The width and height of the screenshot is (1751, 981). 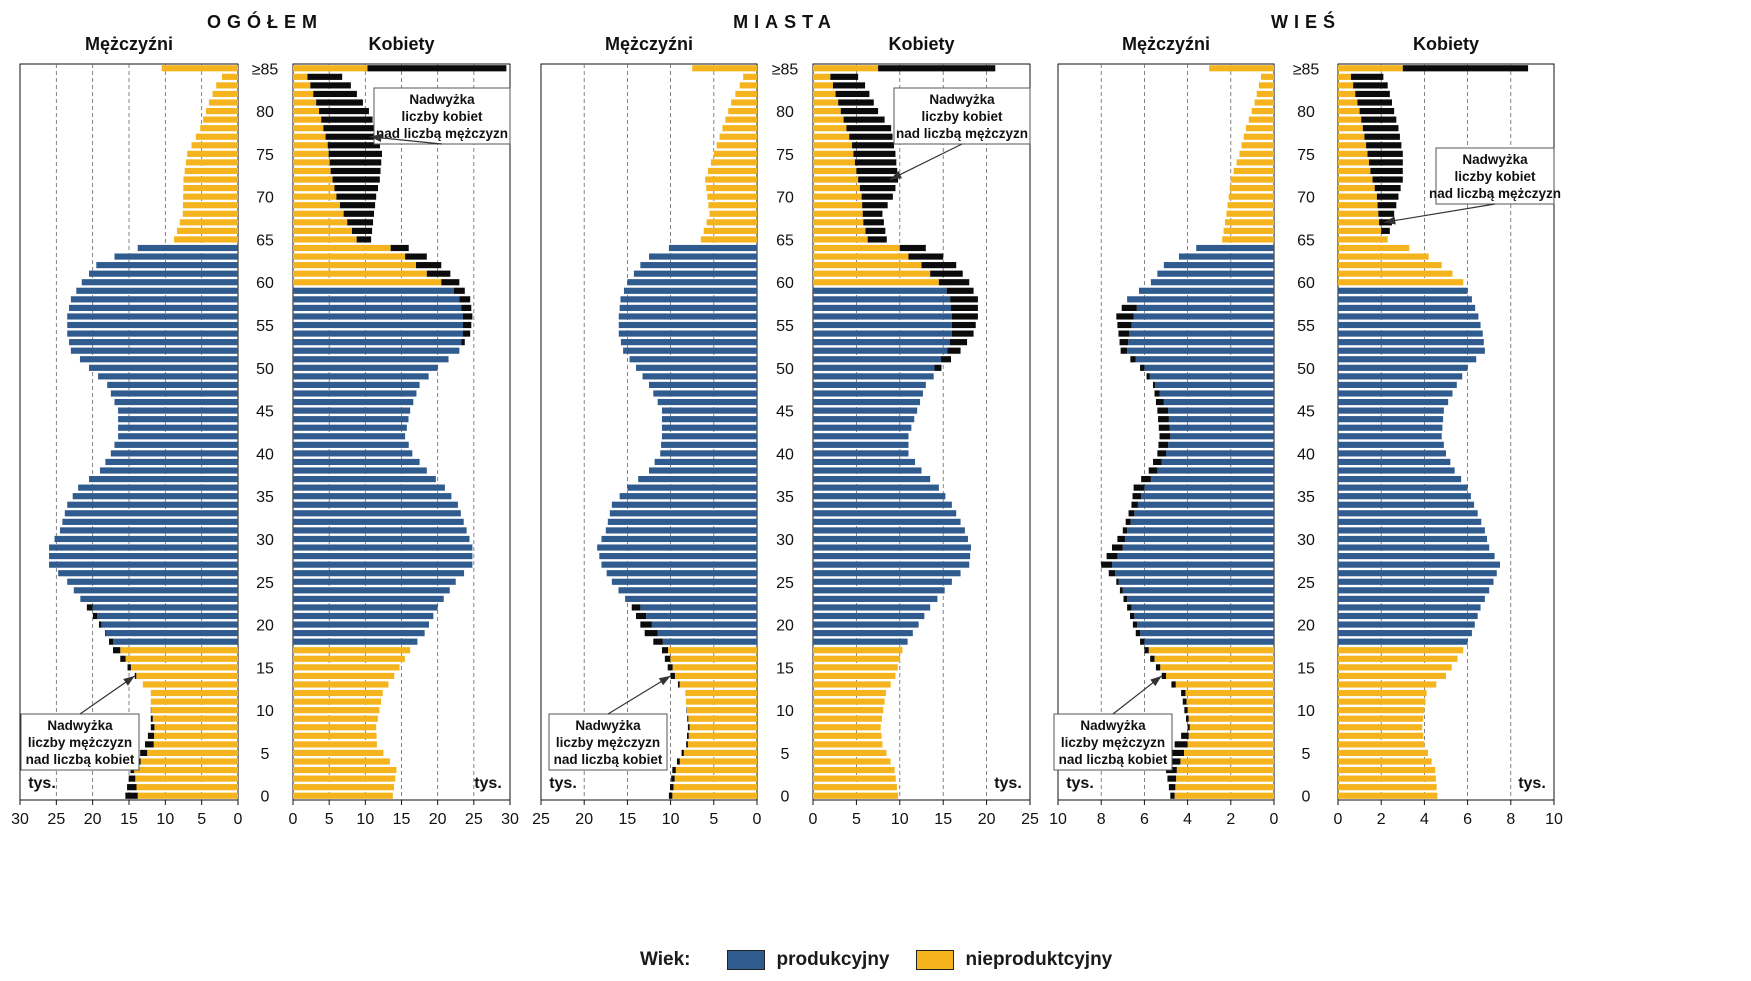 What do you see at coordinates (785, 412) in the screenshot?
I see `age-label: 45` at bounding box center [785, 412].